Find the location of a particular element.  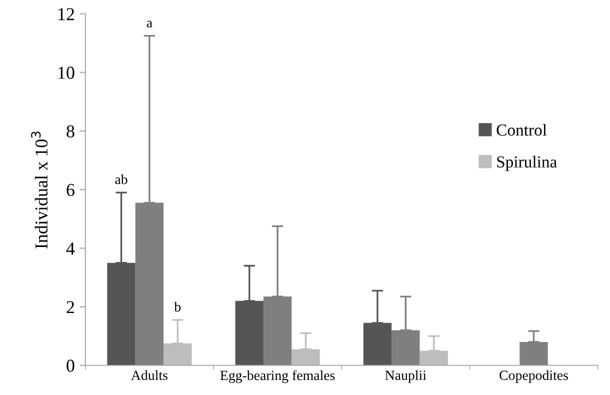

annotation: b is located at coordinates (177, 307).